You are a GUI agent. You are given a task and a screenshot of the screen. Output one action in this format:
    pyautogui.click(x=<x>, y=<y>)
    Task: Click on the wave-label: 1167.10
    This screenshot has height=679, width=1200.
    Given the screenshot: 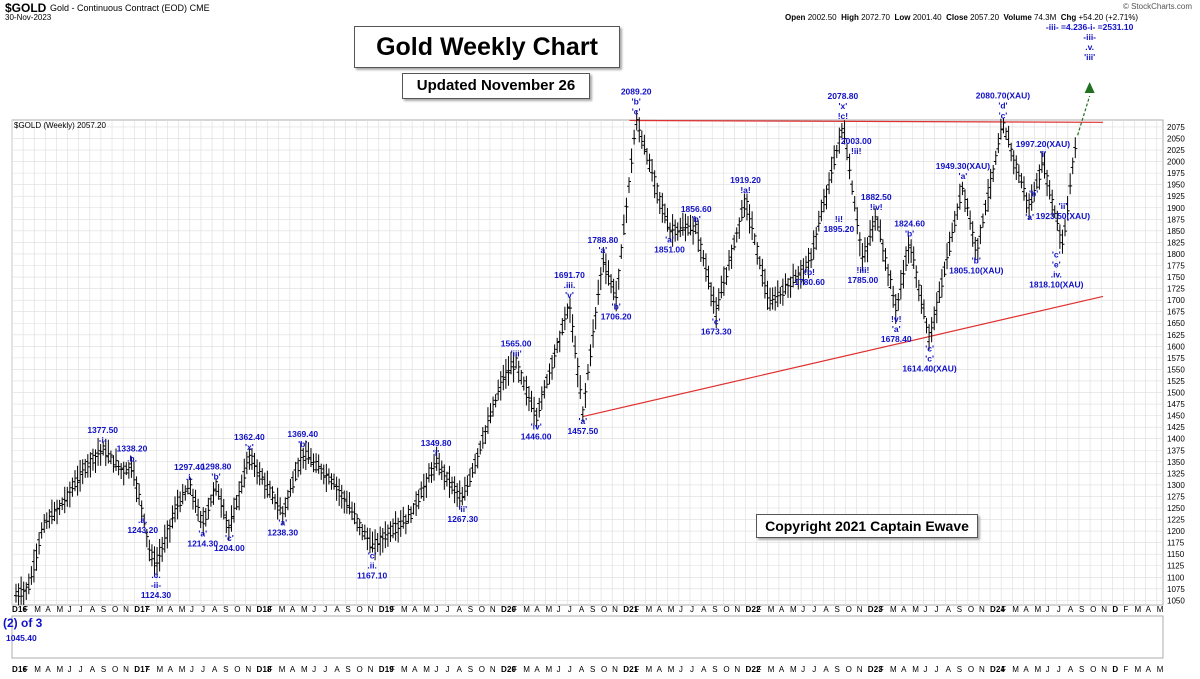 What is the action you would take?
    pyautogui.click(x=372, y=575)
    